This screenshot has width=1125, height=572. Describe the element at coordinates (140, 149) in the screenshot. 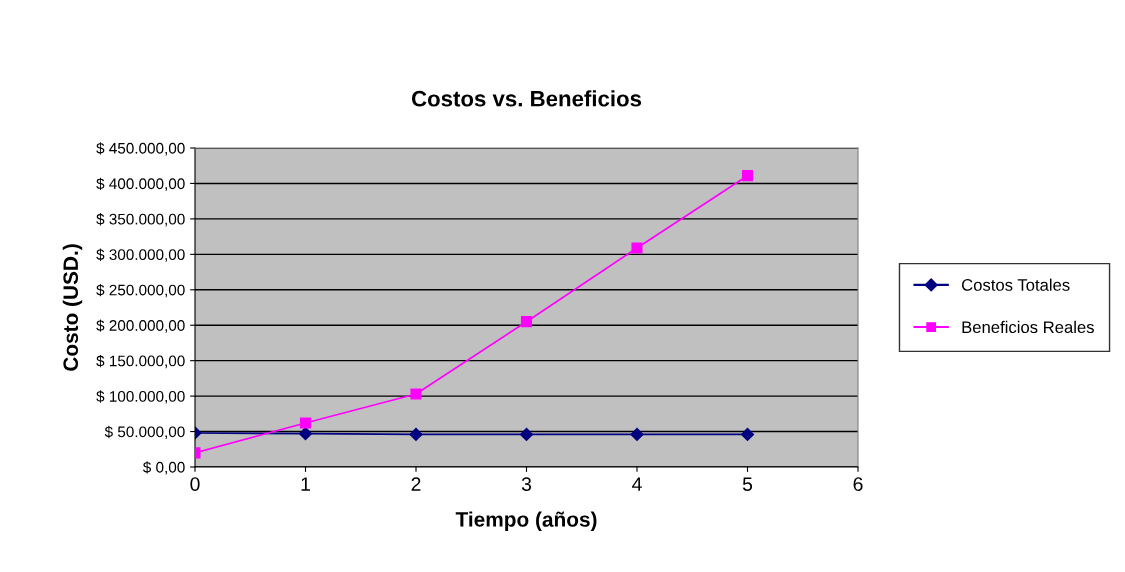

I see `y-tick-label: $ 450.000,00` at that location.